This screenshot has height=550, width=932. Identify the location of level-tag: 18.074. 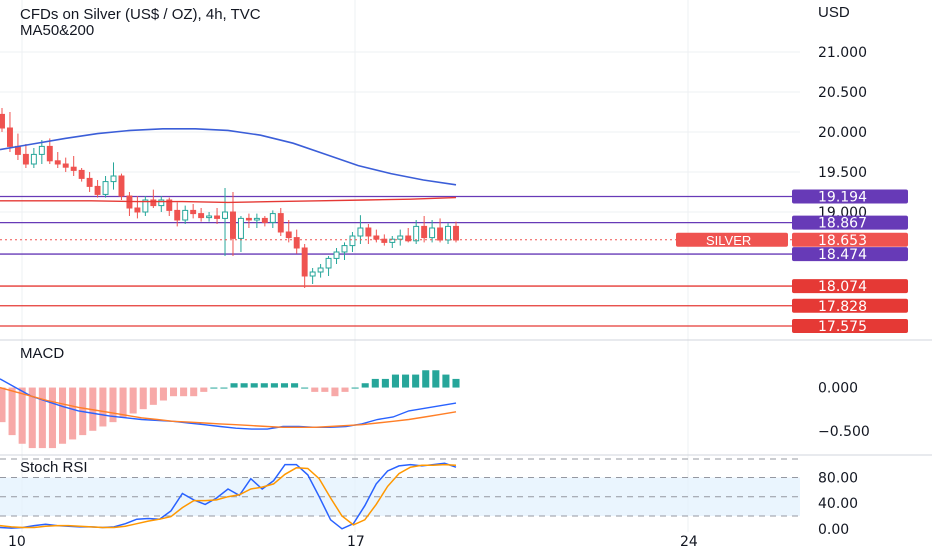
(850, 287).